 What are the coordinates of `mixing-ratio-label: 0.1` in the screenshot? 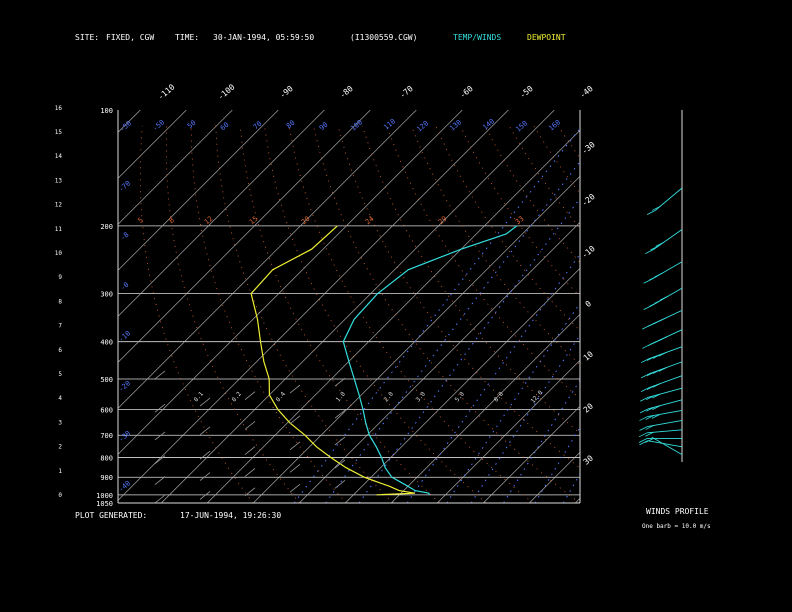 It's located at (199, 396).